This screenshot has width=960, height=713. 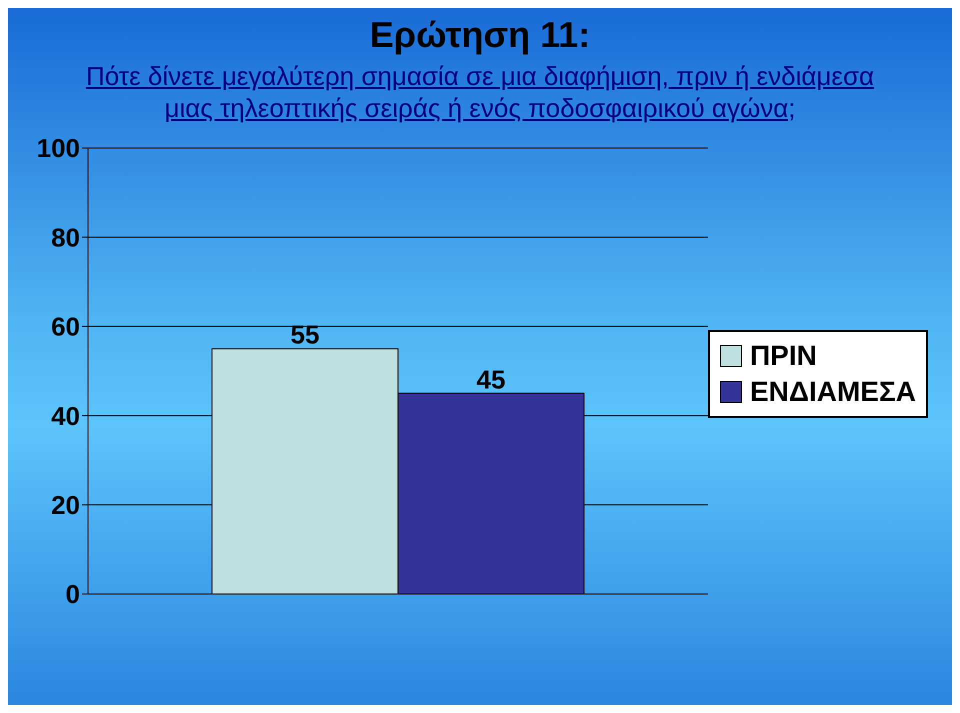 What do you see at coordinates (480, 92) in the screenshot?
I see `chart-subtitle: Πότε δίνετε μεγαλύτερη σημασία σε μια διαφήμιση, πριν ή ενδιάμεσα μιας τηλεοπτικής σειράς ή ενός ποδοσφαιρικού αγώνα;` at bounding box center [480, 92].